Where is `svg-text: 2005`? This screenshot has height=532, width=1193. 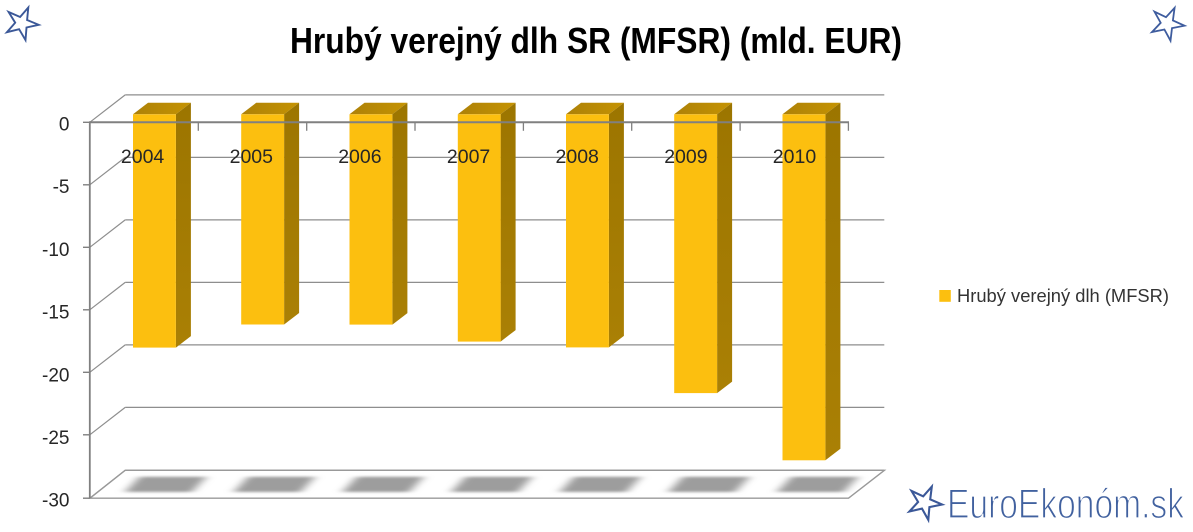
svg-text: 2005 is located at coordinates (252, 157).